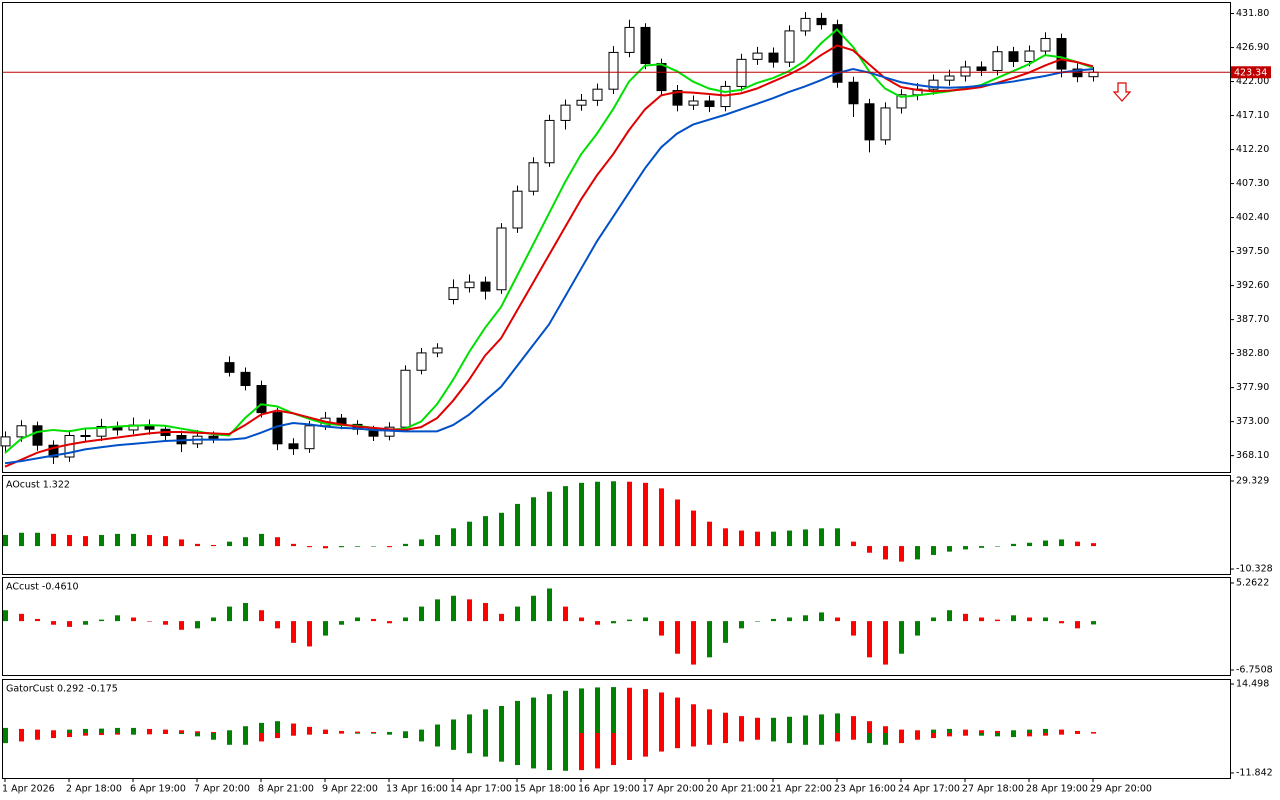  What do you see at coordinates (1254, 569) in the screenshot?
I see `y-tick-label: -10.328` at bounding box center [1254, 569].